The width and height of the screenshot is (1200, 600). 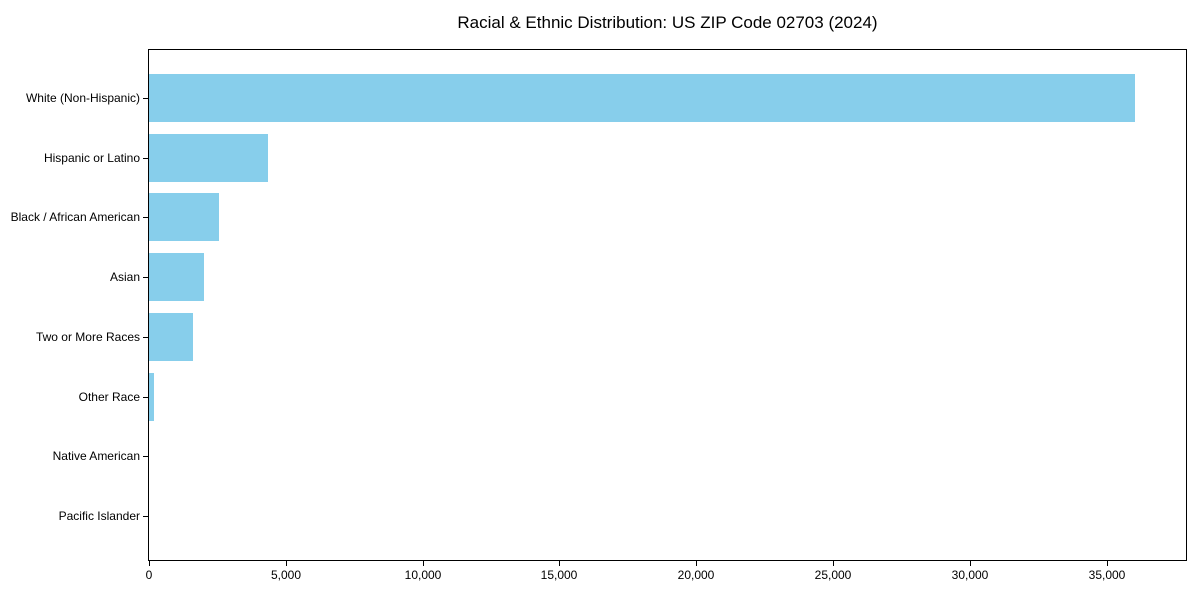 I want to click on y-tick-label: Other Race, so click(x=109, y=397).